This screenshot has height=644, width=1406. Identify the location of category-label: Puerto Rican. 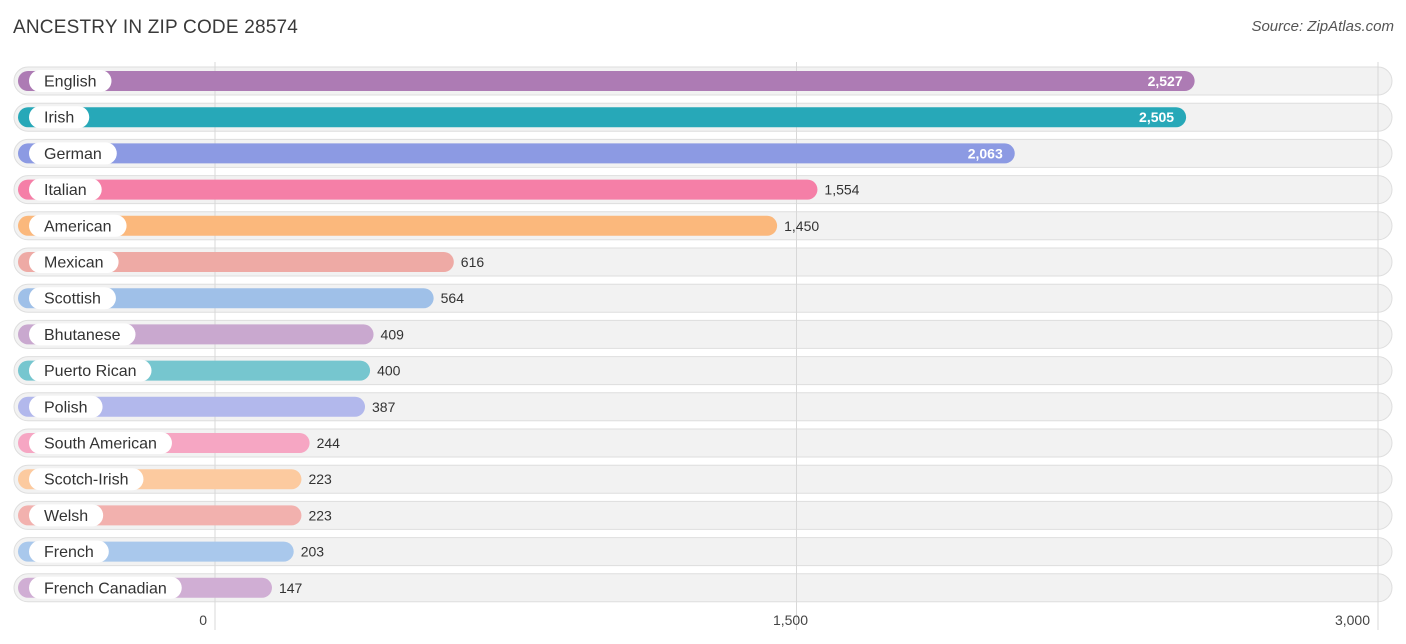
(90, 371).